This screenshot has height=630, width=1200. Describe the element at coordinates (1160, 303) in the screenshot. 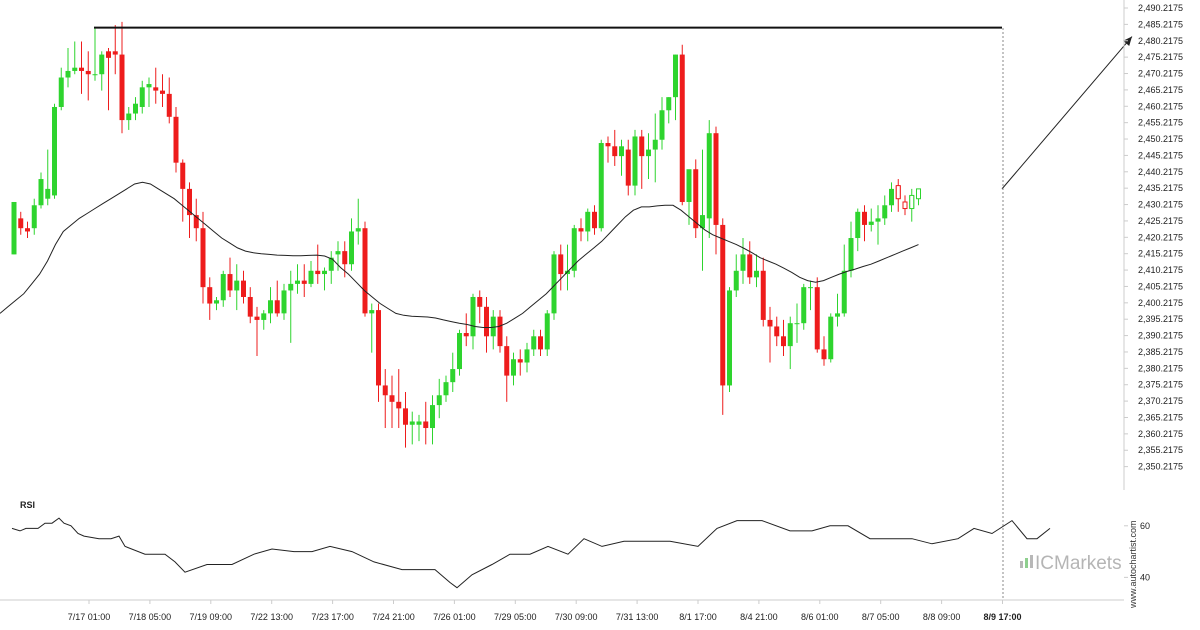

I see `price-tick-label: 2,400.2175` at that location.